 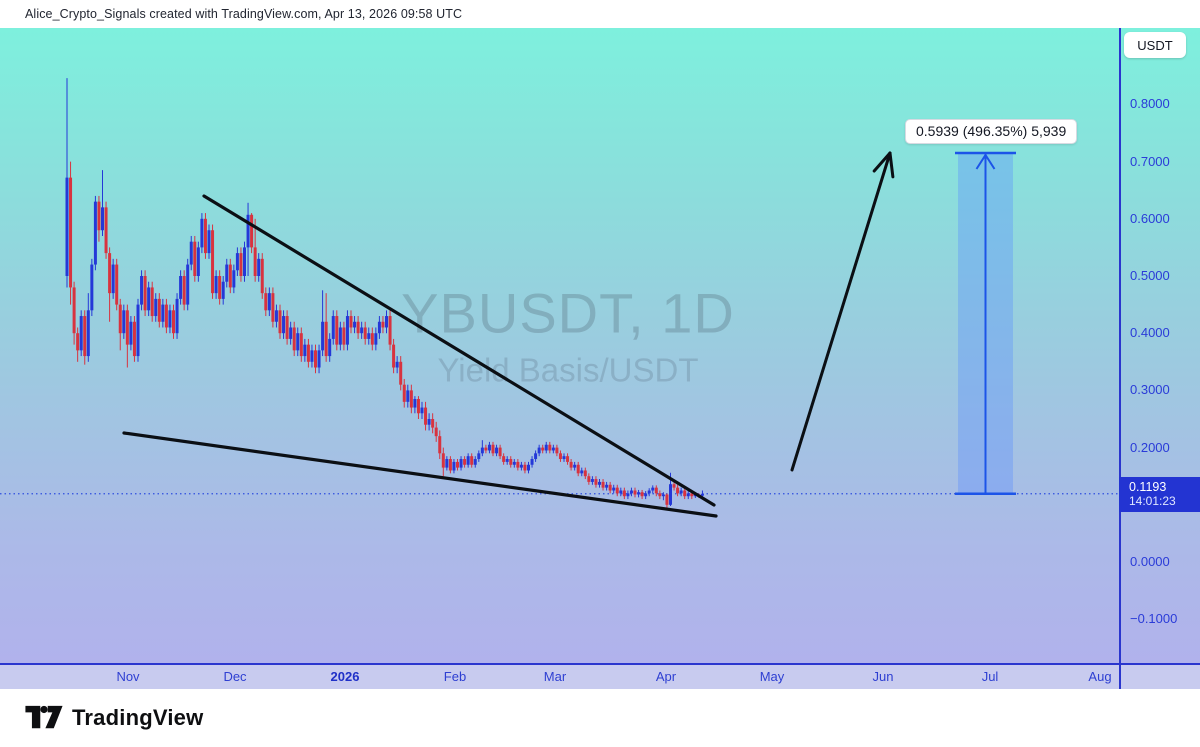 What do you see at coordinates (772, 676) in the screenshot?
I see `time-axis-label: May` at bounding box center [772, 676].